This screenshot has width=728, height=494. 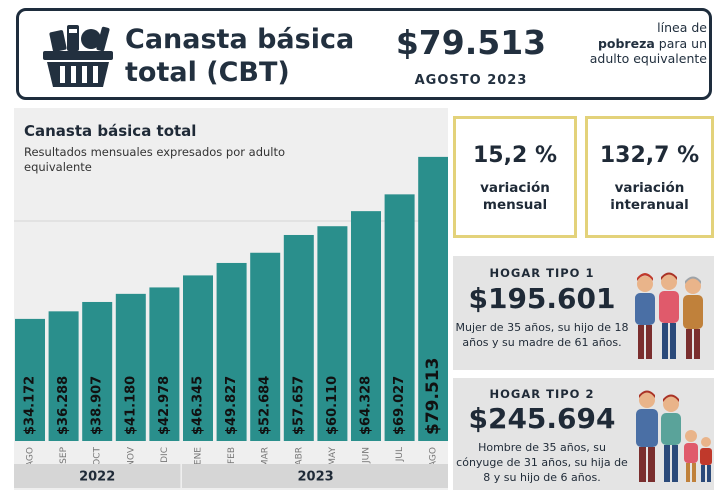 I want to click on year-label-2023: 2023, so click(x=316, y=477).